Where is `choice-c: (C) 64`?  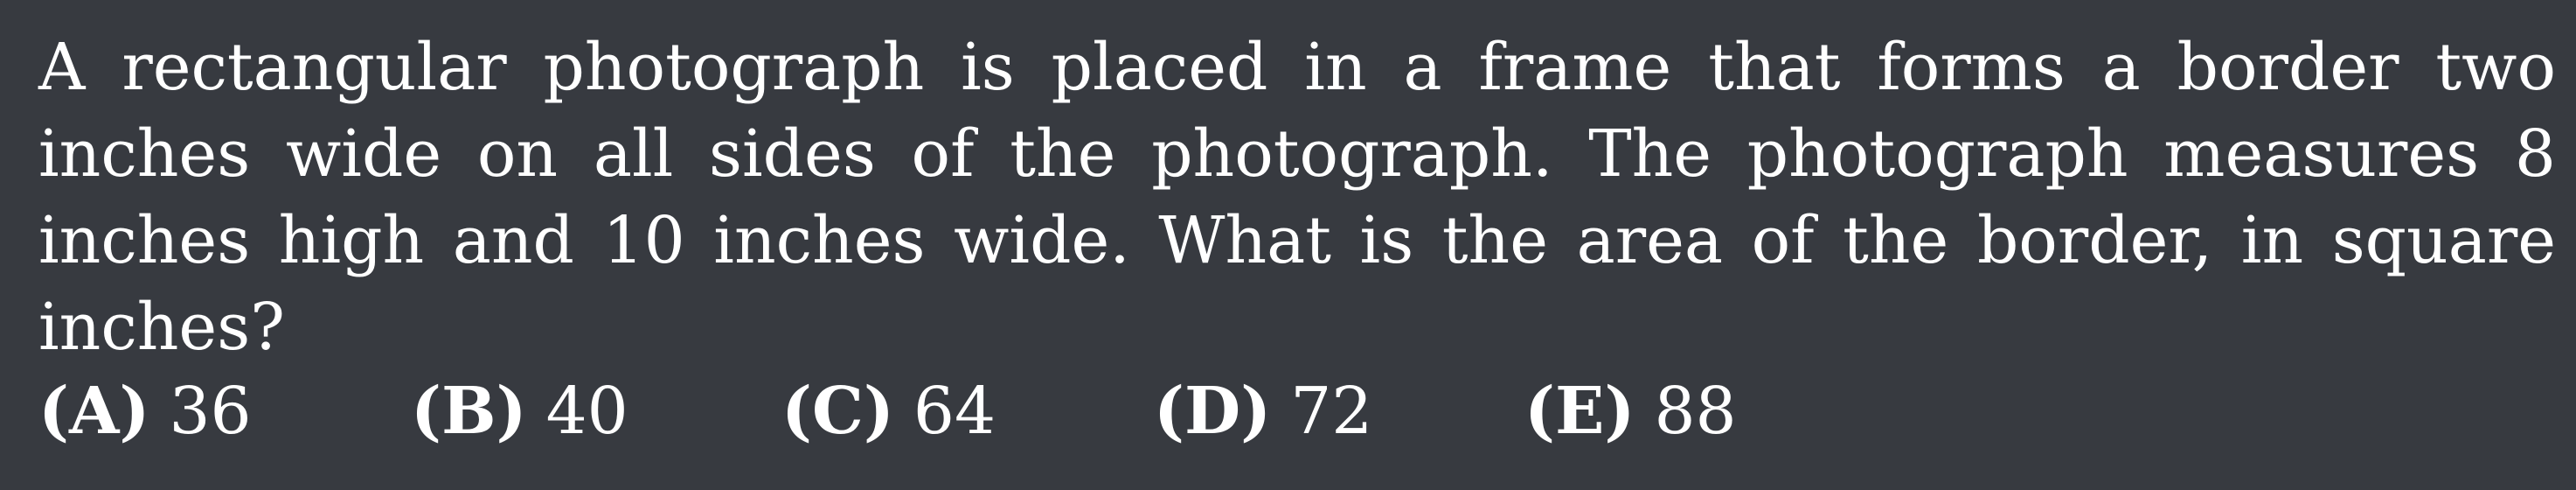
choice-c: (C) 64 is located at coordinates (889, 411).